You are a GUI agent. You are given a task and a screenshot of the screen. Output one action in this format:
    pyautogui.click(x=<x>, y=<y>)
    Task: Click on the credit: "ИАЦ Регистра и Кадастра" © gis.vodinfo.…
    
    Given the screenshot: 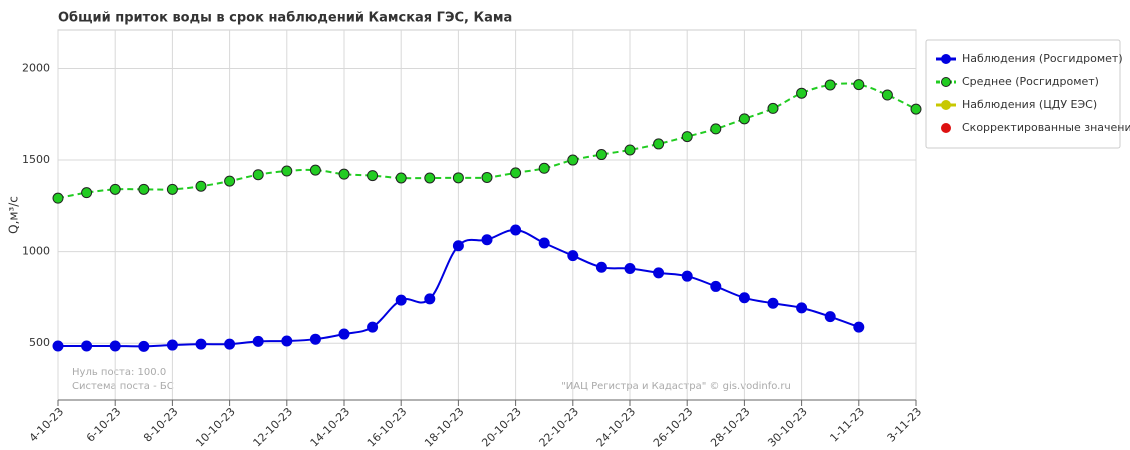 What is the action you would take?
    pyautogui.click(x=676, y=386)
    